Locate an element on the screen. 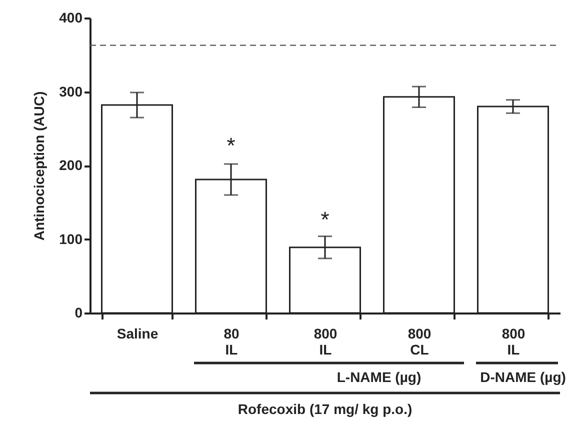  y-axis-title: Antinociception (AUC) is located at coordinates (39, 166).